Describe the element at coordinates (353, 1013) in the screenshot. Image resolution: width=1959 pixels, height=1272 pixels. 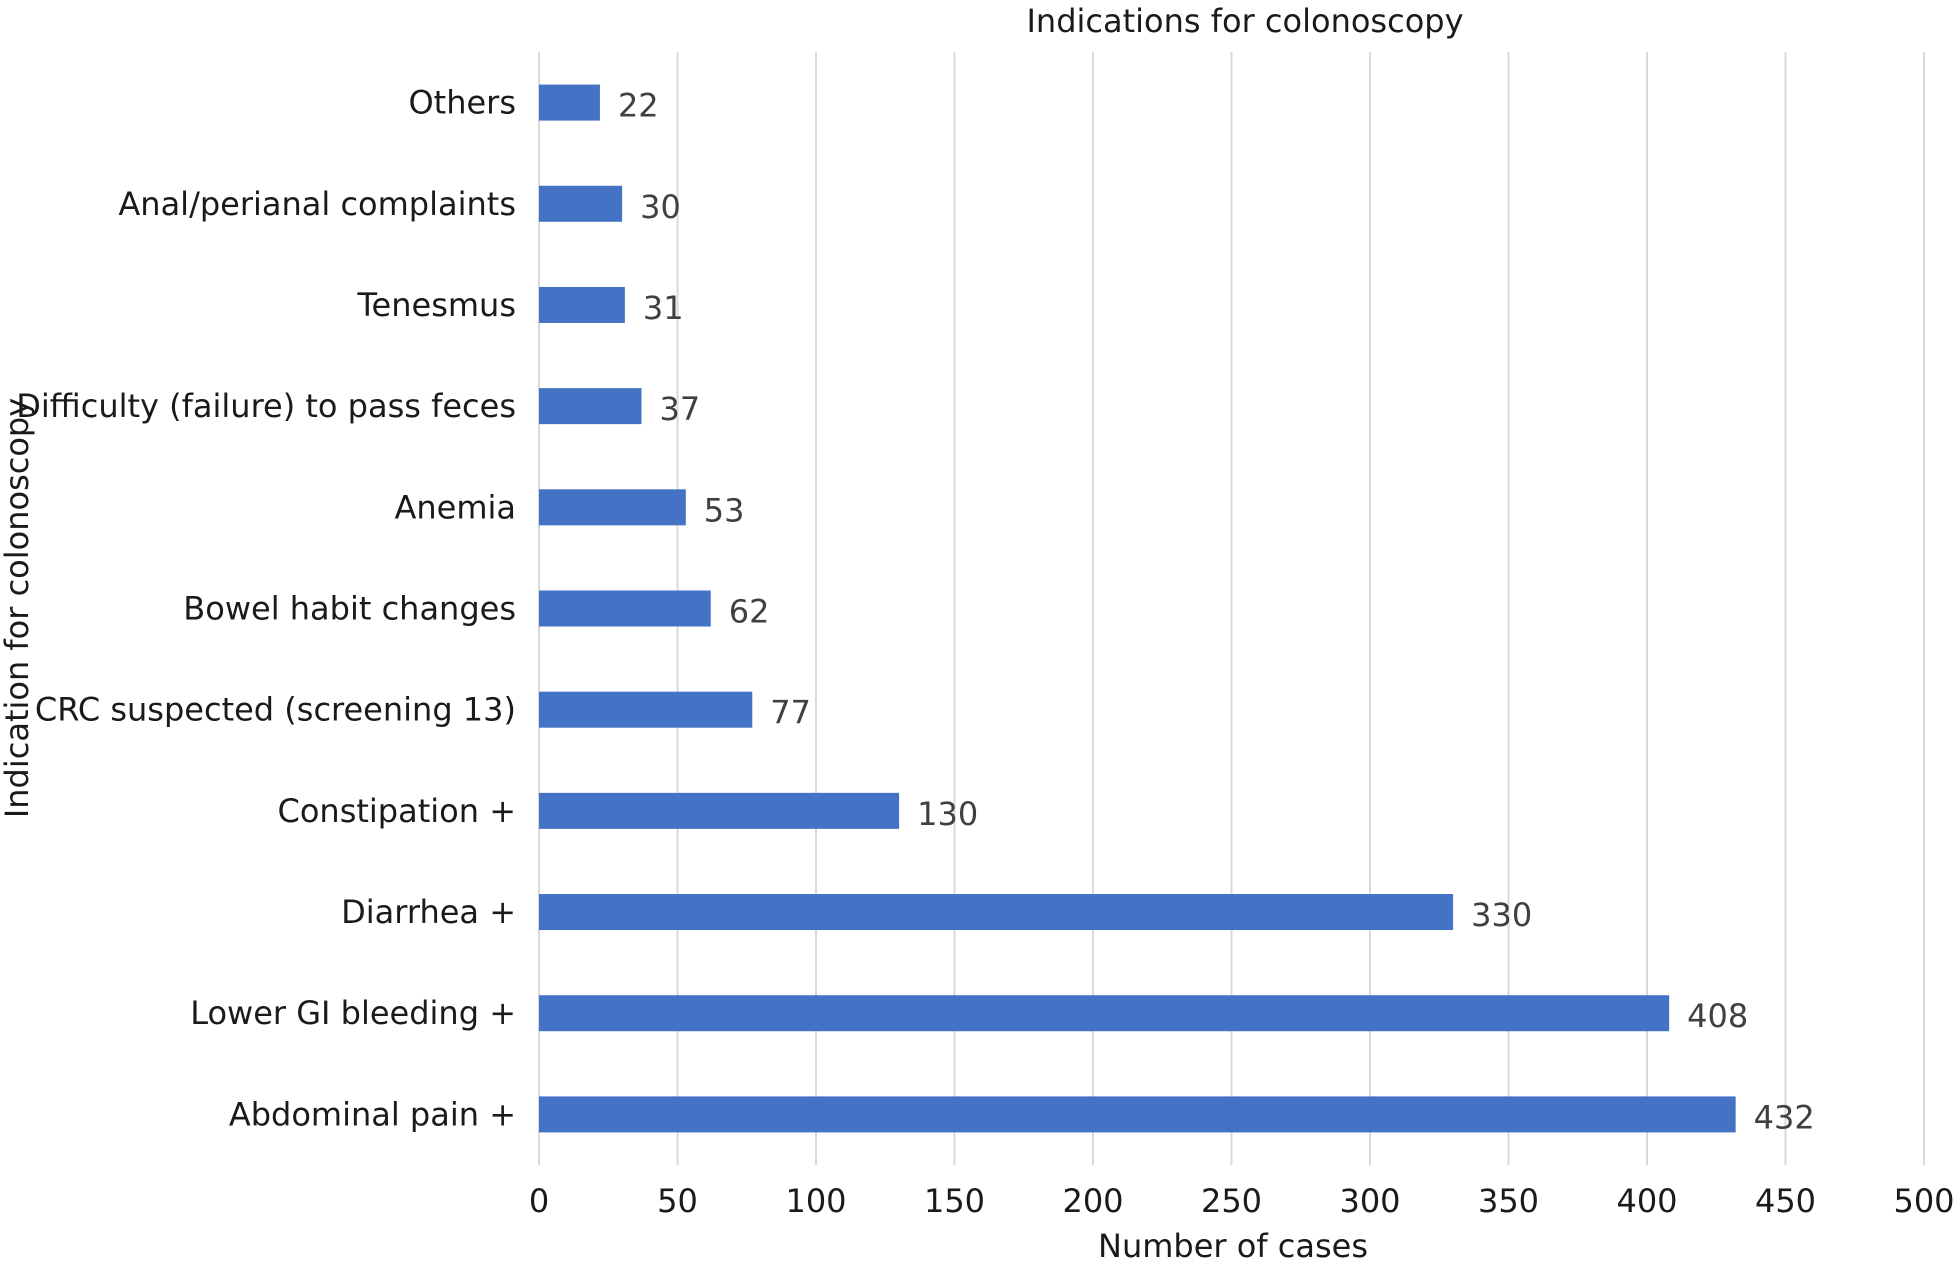
I see `category-label: Lower GI bleeding +` at that location.